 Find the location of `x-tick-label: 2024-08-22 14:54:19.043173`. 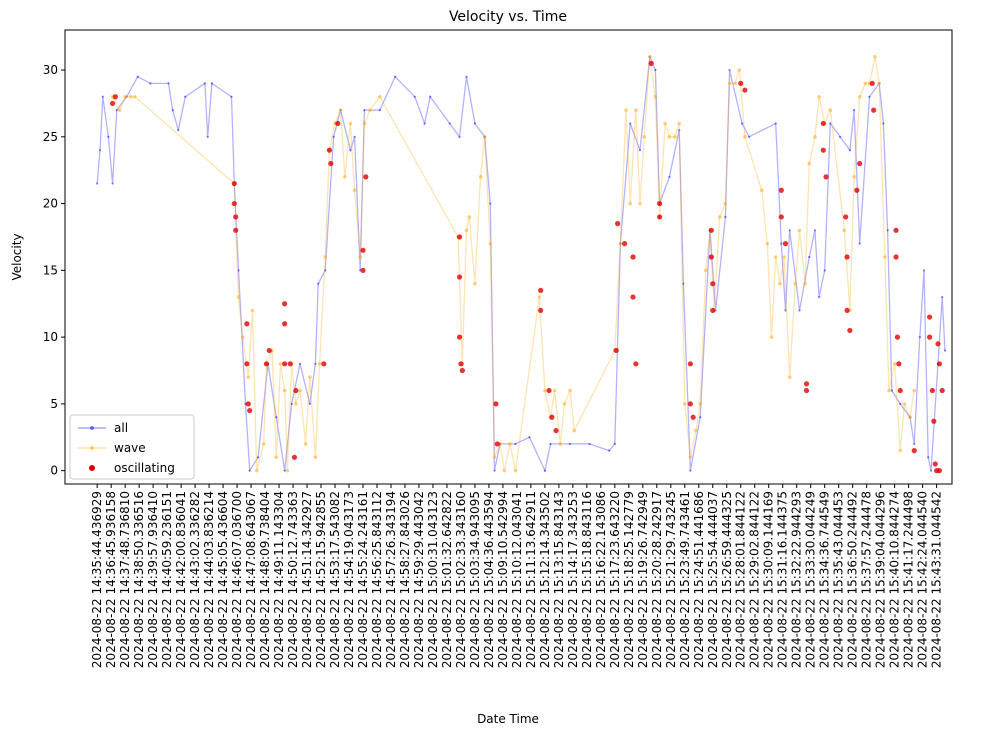

x-tick-label: 2024-08-22 14:54:19.043173 is located at coordinates (349, 579).